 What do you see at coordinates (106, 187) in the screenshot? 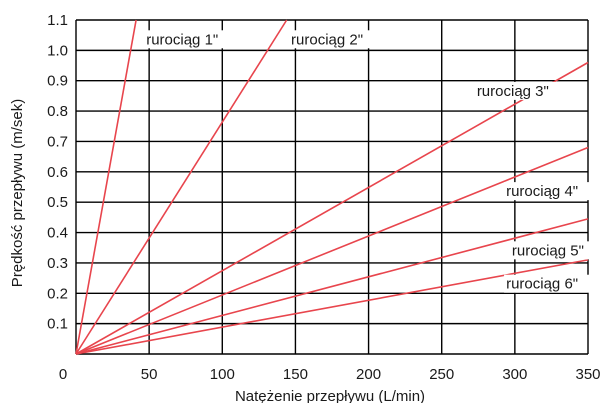
I see `series-line` at bounding box center [106, 187].